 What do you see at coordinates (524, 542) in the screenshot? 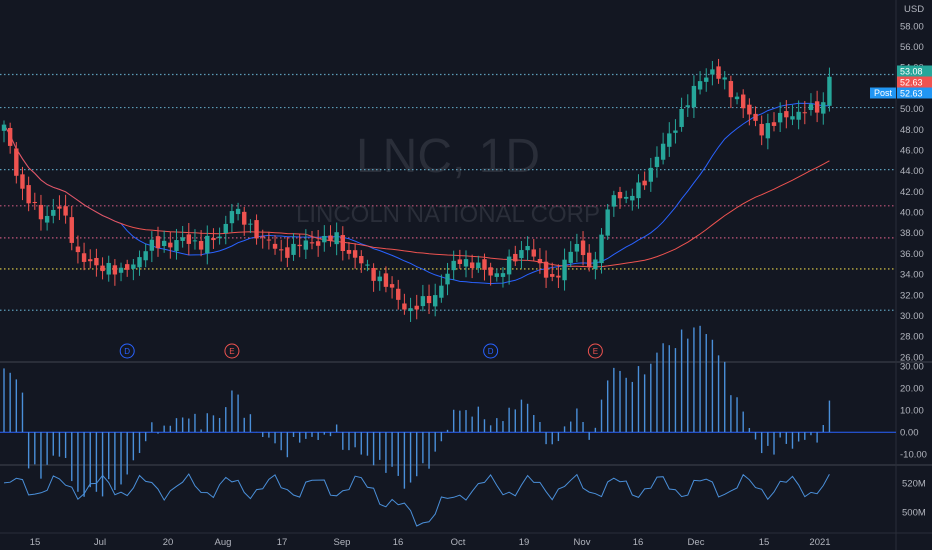
I see `time-tick-label: 19` at bounding box center [524, 542].